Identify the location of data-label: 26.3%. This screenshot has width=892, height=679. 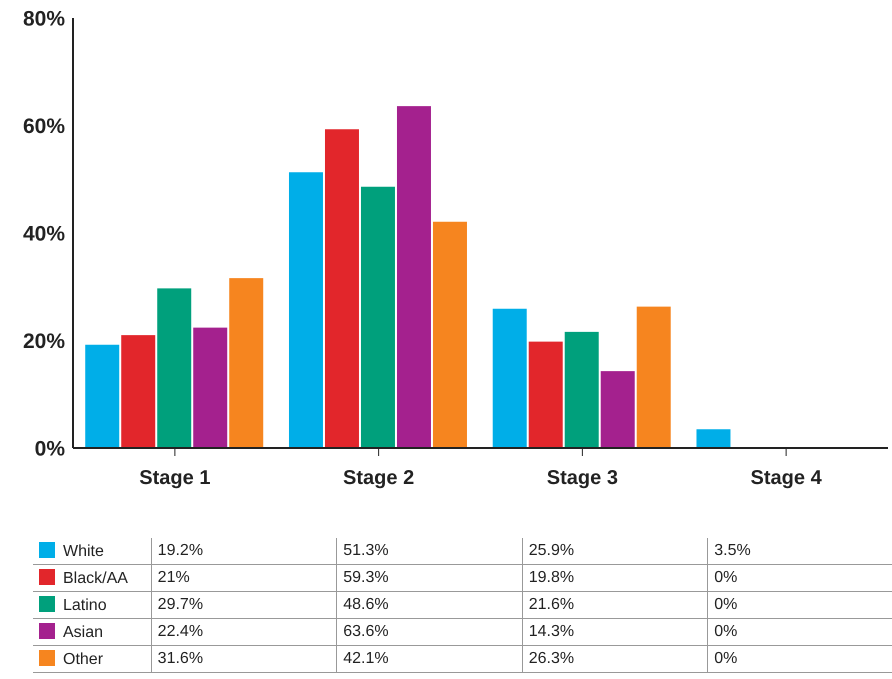
(615, 659).